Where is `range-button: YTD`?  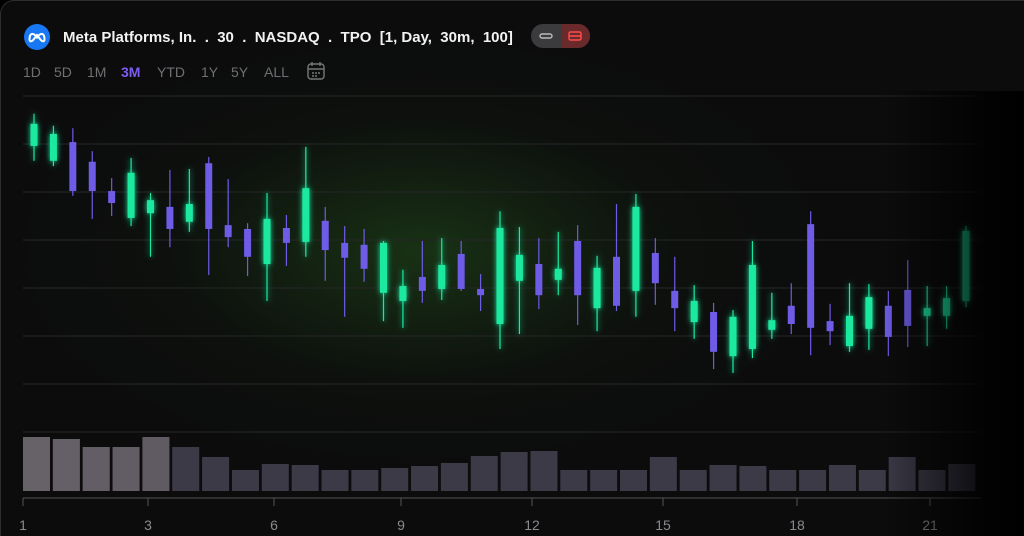 range-button: YTD is located at coordinates (171, 72).